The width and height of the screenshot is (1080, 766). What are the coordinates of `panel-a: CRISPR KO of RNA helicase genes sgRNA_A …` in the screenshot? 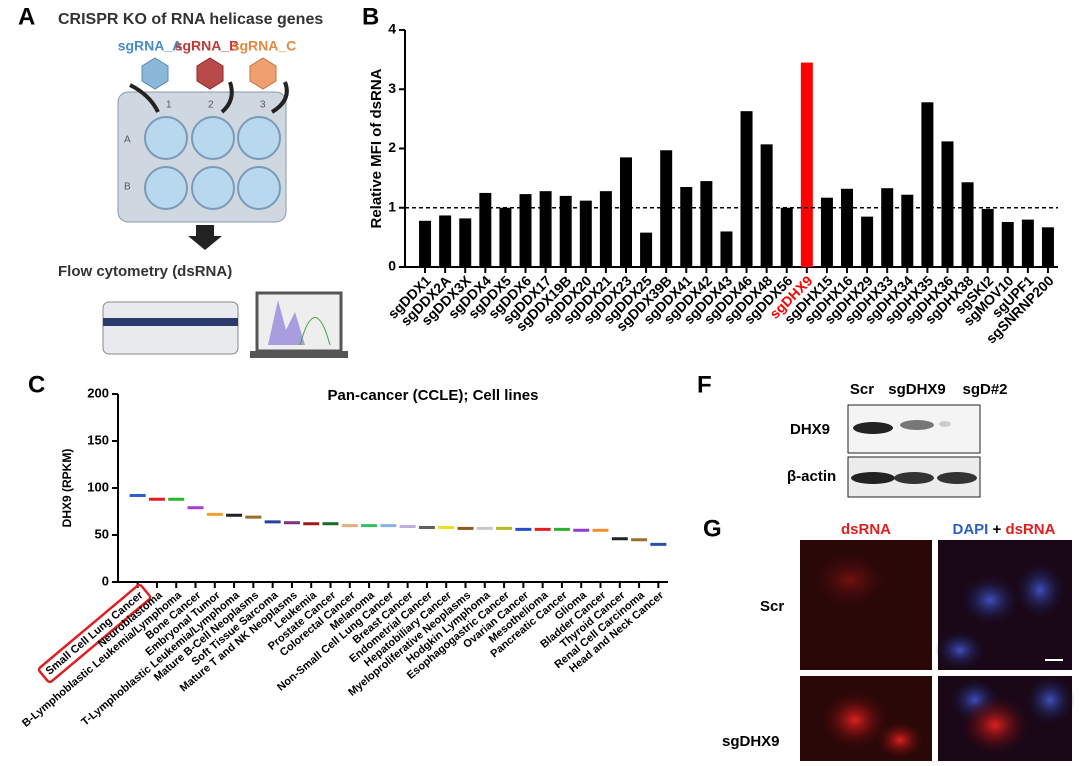 It's located at (203, 184).